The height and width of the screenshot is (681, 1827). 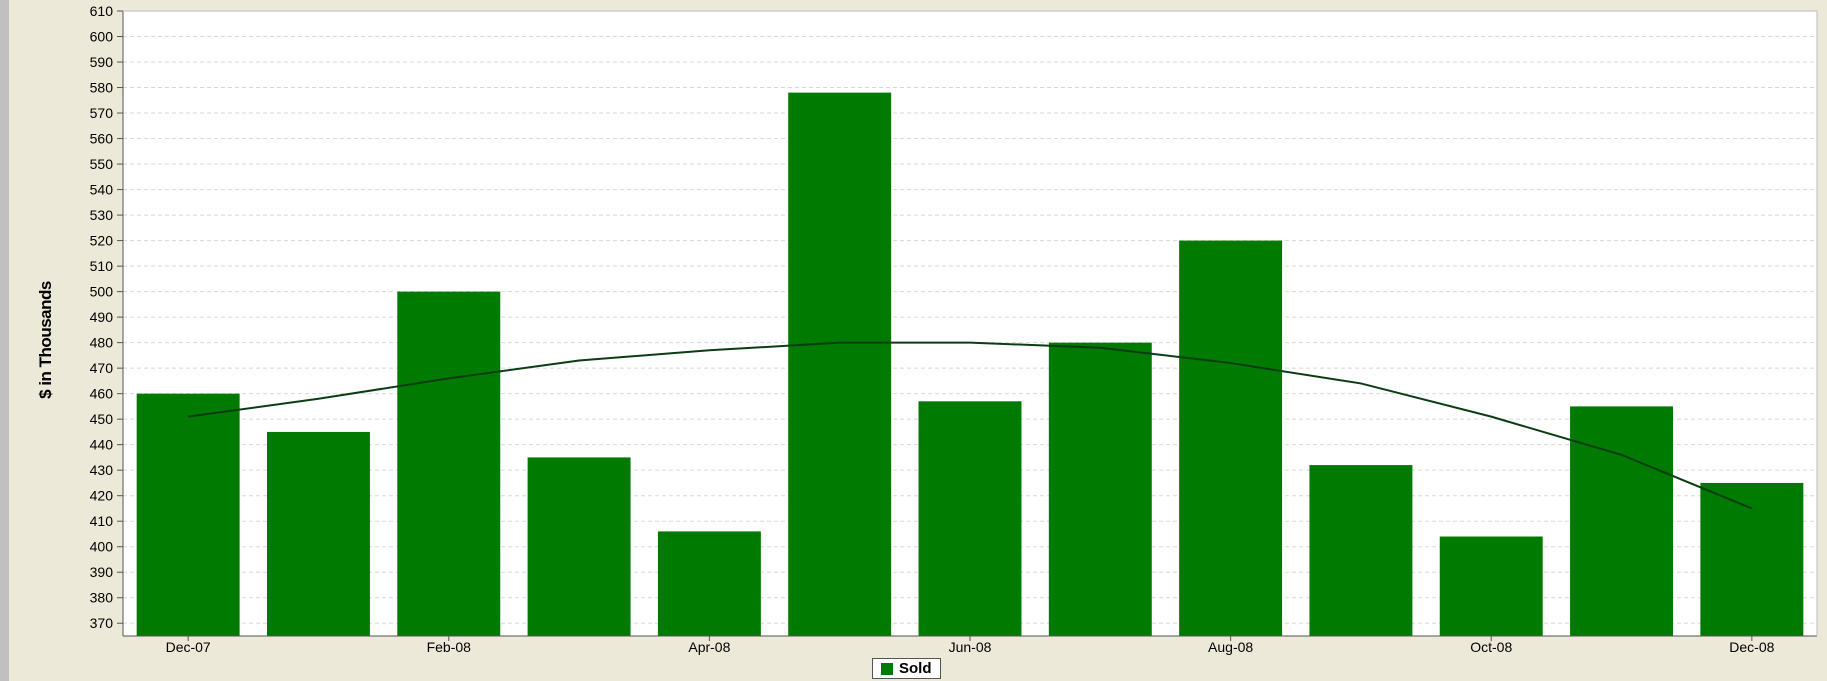 I want to click on legend-label-sold: Sold, so click(x=915, y=668).